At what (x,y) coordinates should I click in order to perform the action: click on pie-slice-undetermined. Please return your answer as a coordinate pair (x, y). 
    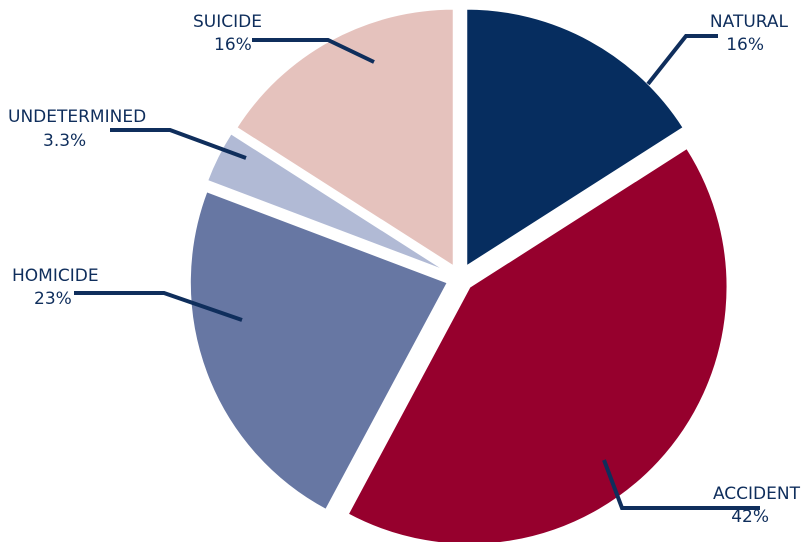
    Looking at the image, I should click on (327, 202).